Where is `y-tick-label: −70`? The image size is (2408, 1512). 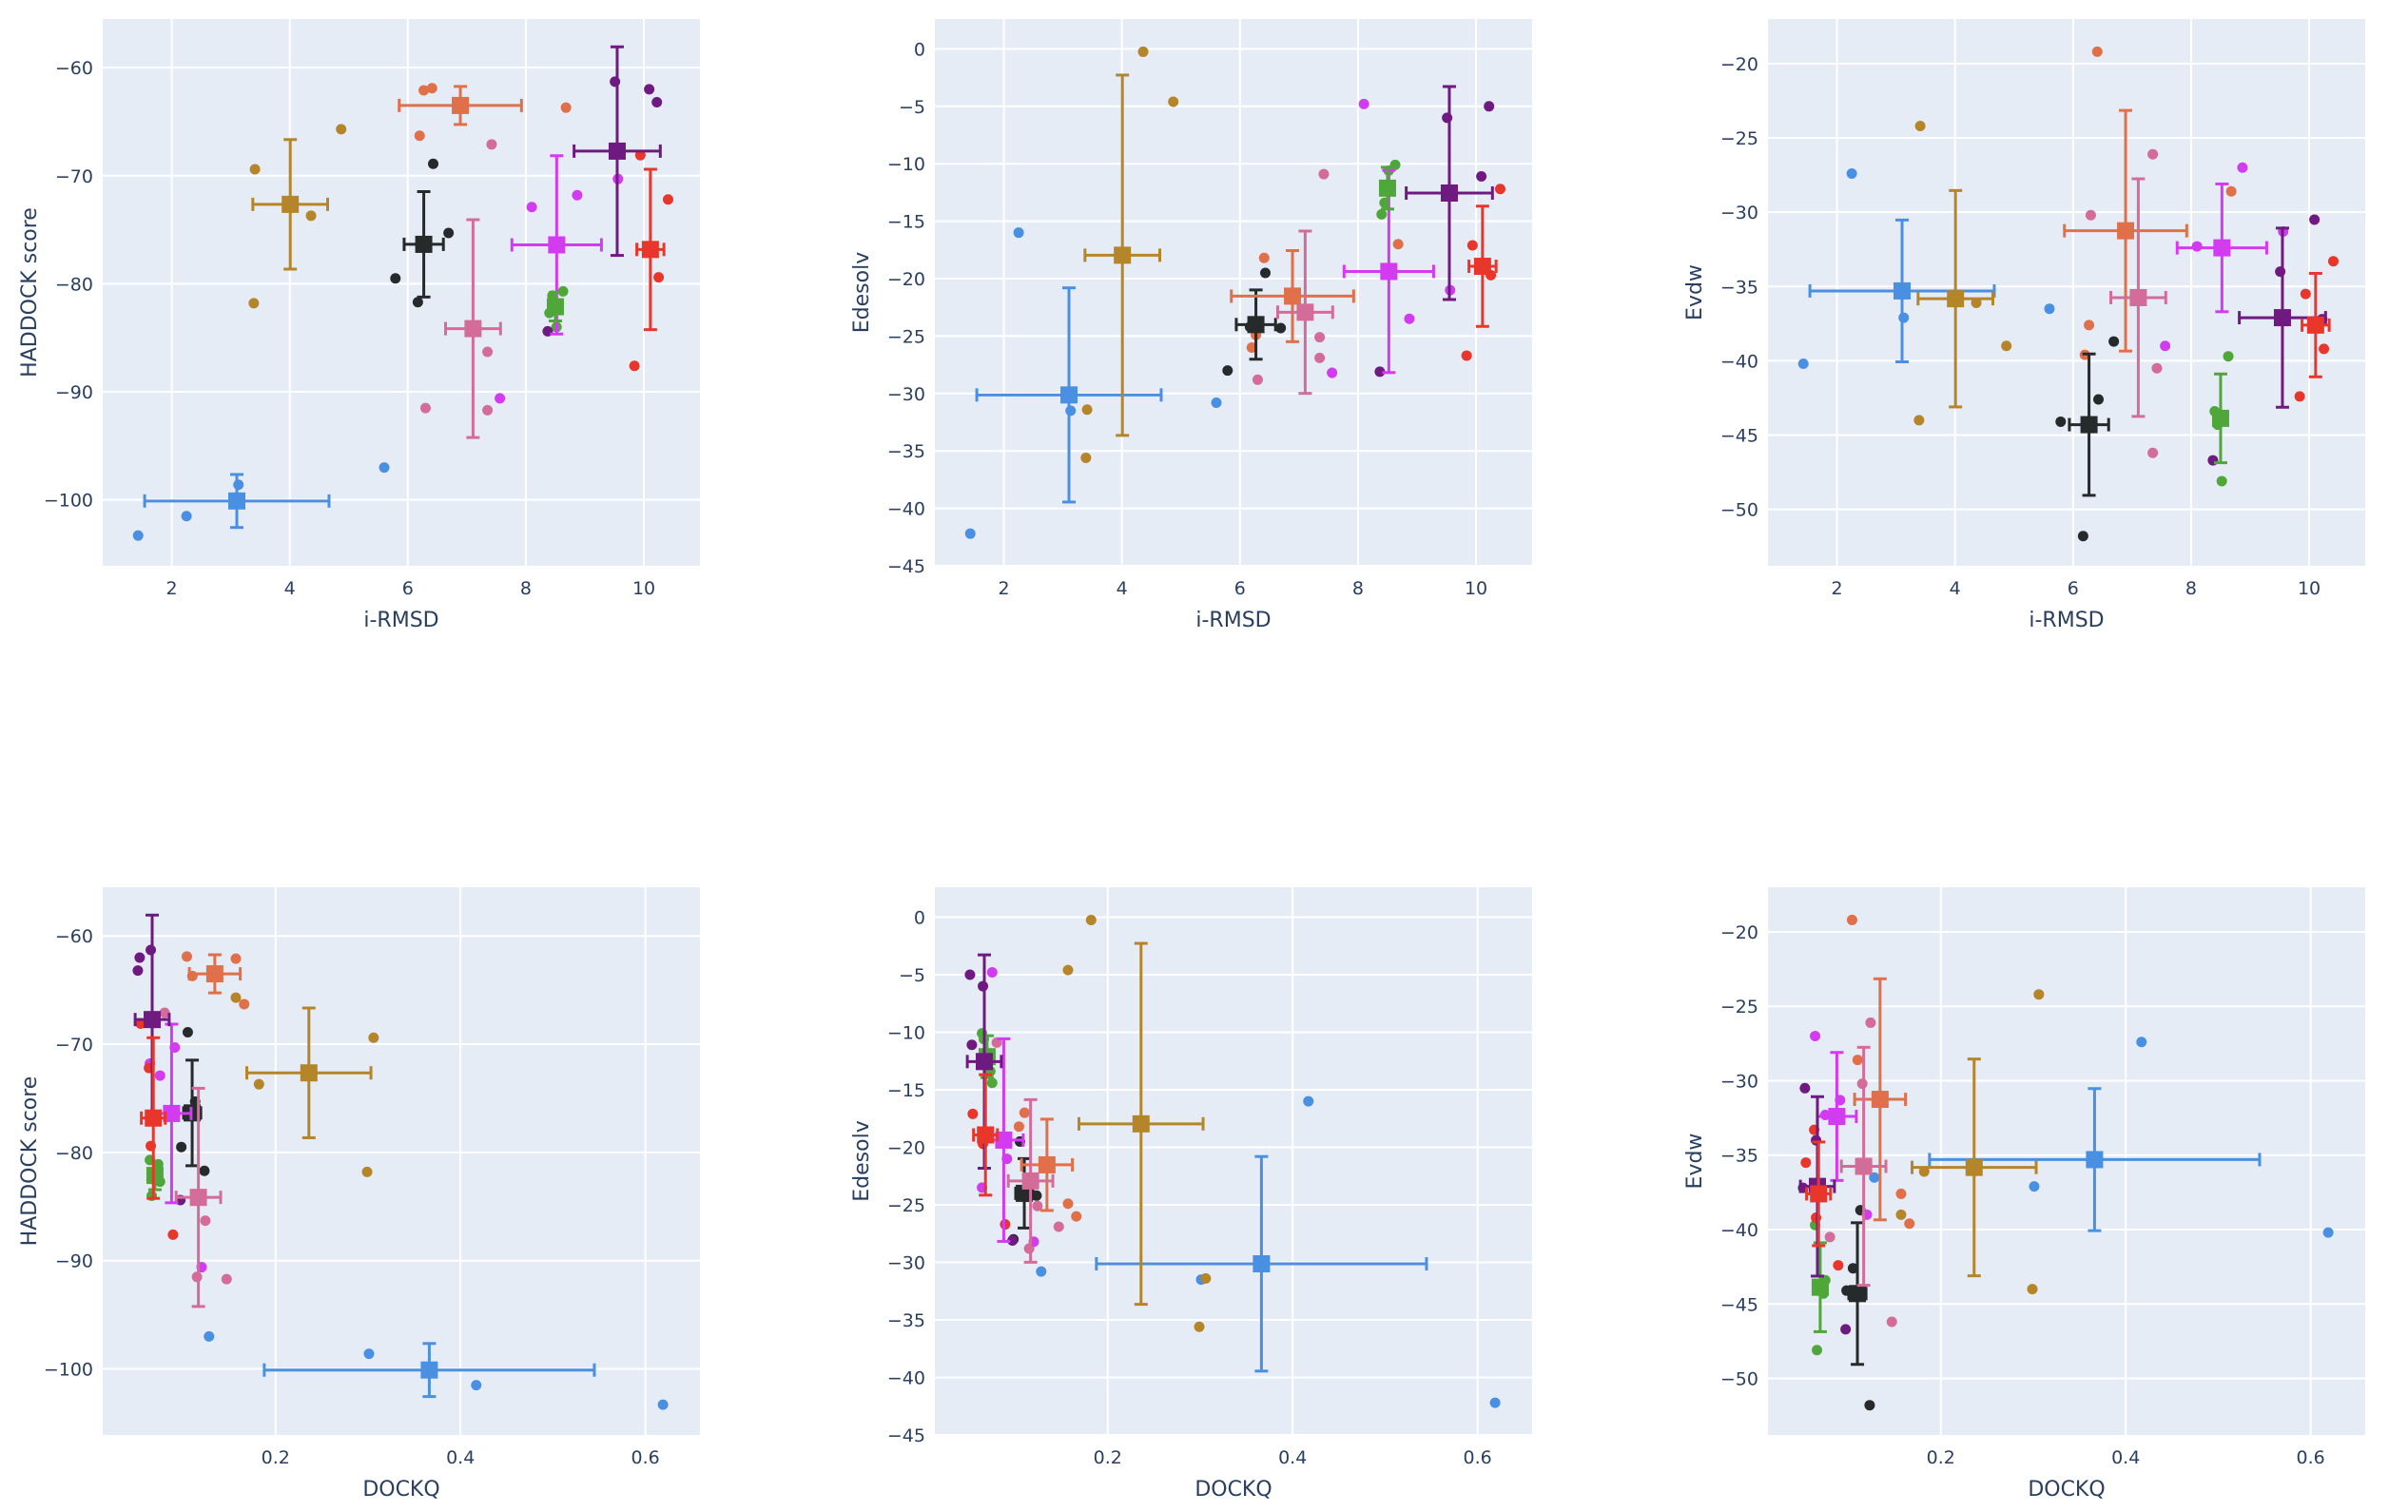
y-tick-label: −70 is located at coordinates (74, 1045).